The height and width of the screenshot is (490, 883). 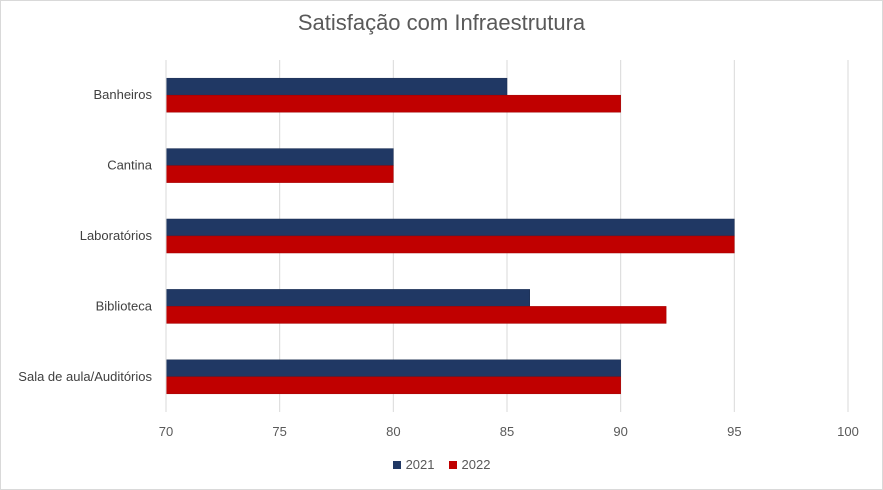 I want to click on x-tick-label-95: 95, so click(x=734, y=431).